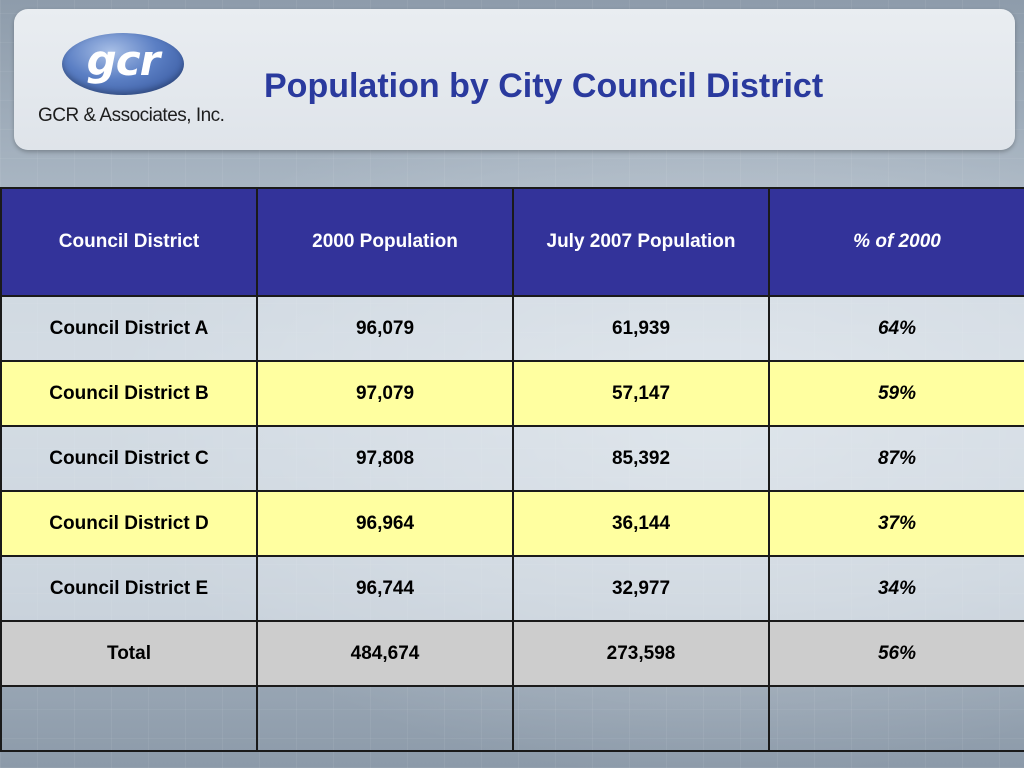  I want to click on table-row: Council District B 97,079 57,147 59%, so click(512, 393).